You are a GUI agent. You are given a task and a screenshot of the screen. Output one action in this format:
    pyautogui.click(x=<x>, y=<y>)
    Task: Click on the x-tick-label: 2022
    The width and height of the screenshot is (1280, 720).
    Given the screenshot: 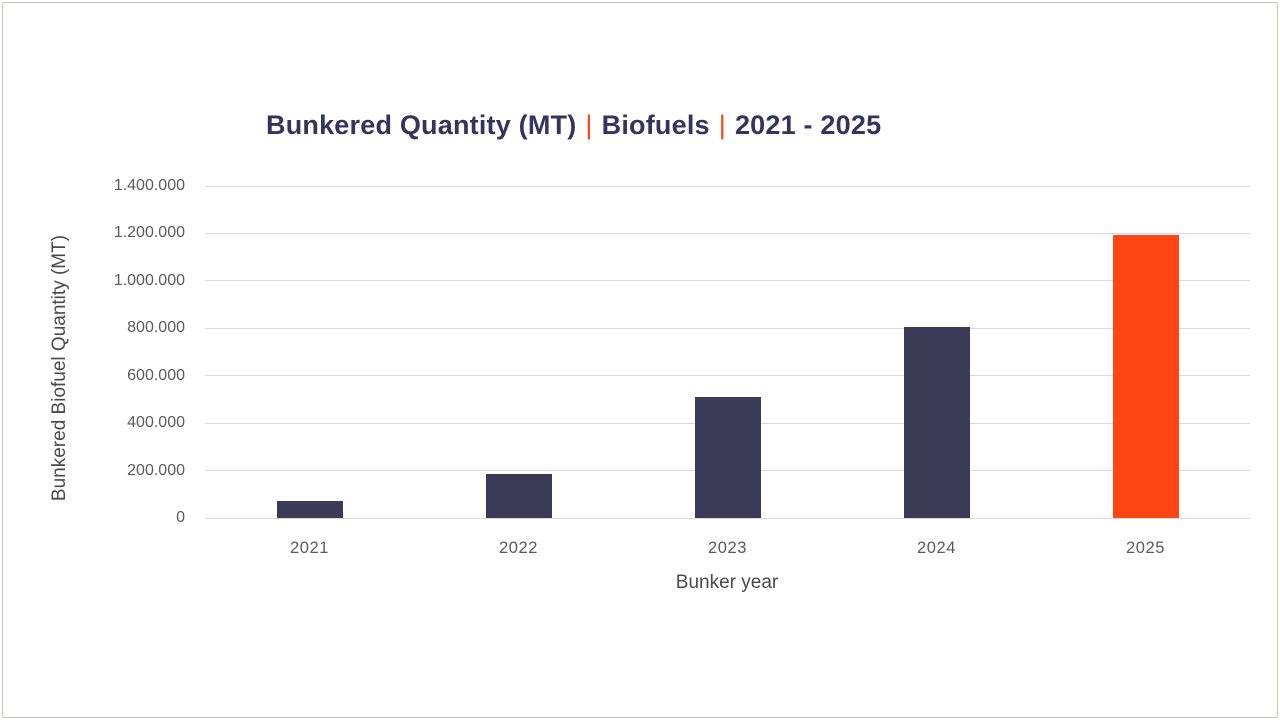 What is the action you would take?
    pyautogui.click(x=518, y=548)
    